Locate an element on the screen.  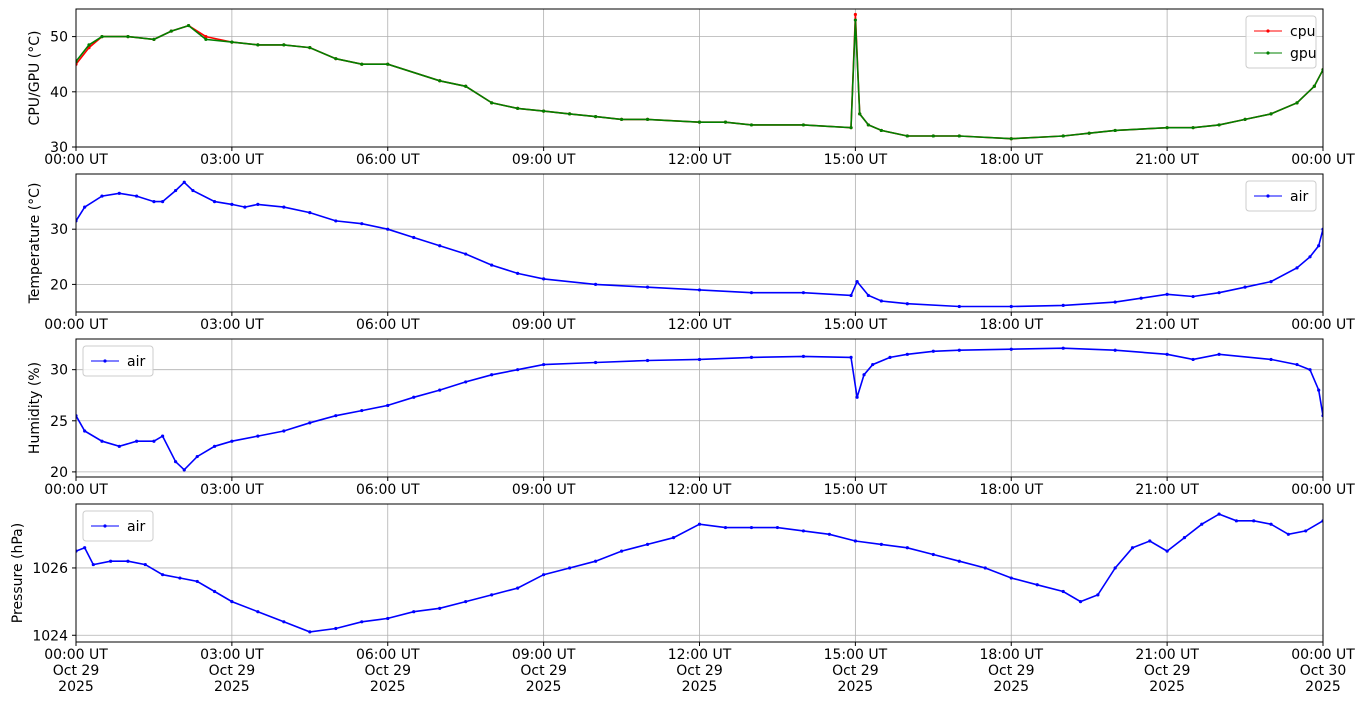
y-axis-label: Temperature (°C) is located at coordinates (35, 244).